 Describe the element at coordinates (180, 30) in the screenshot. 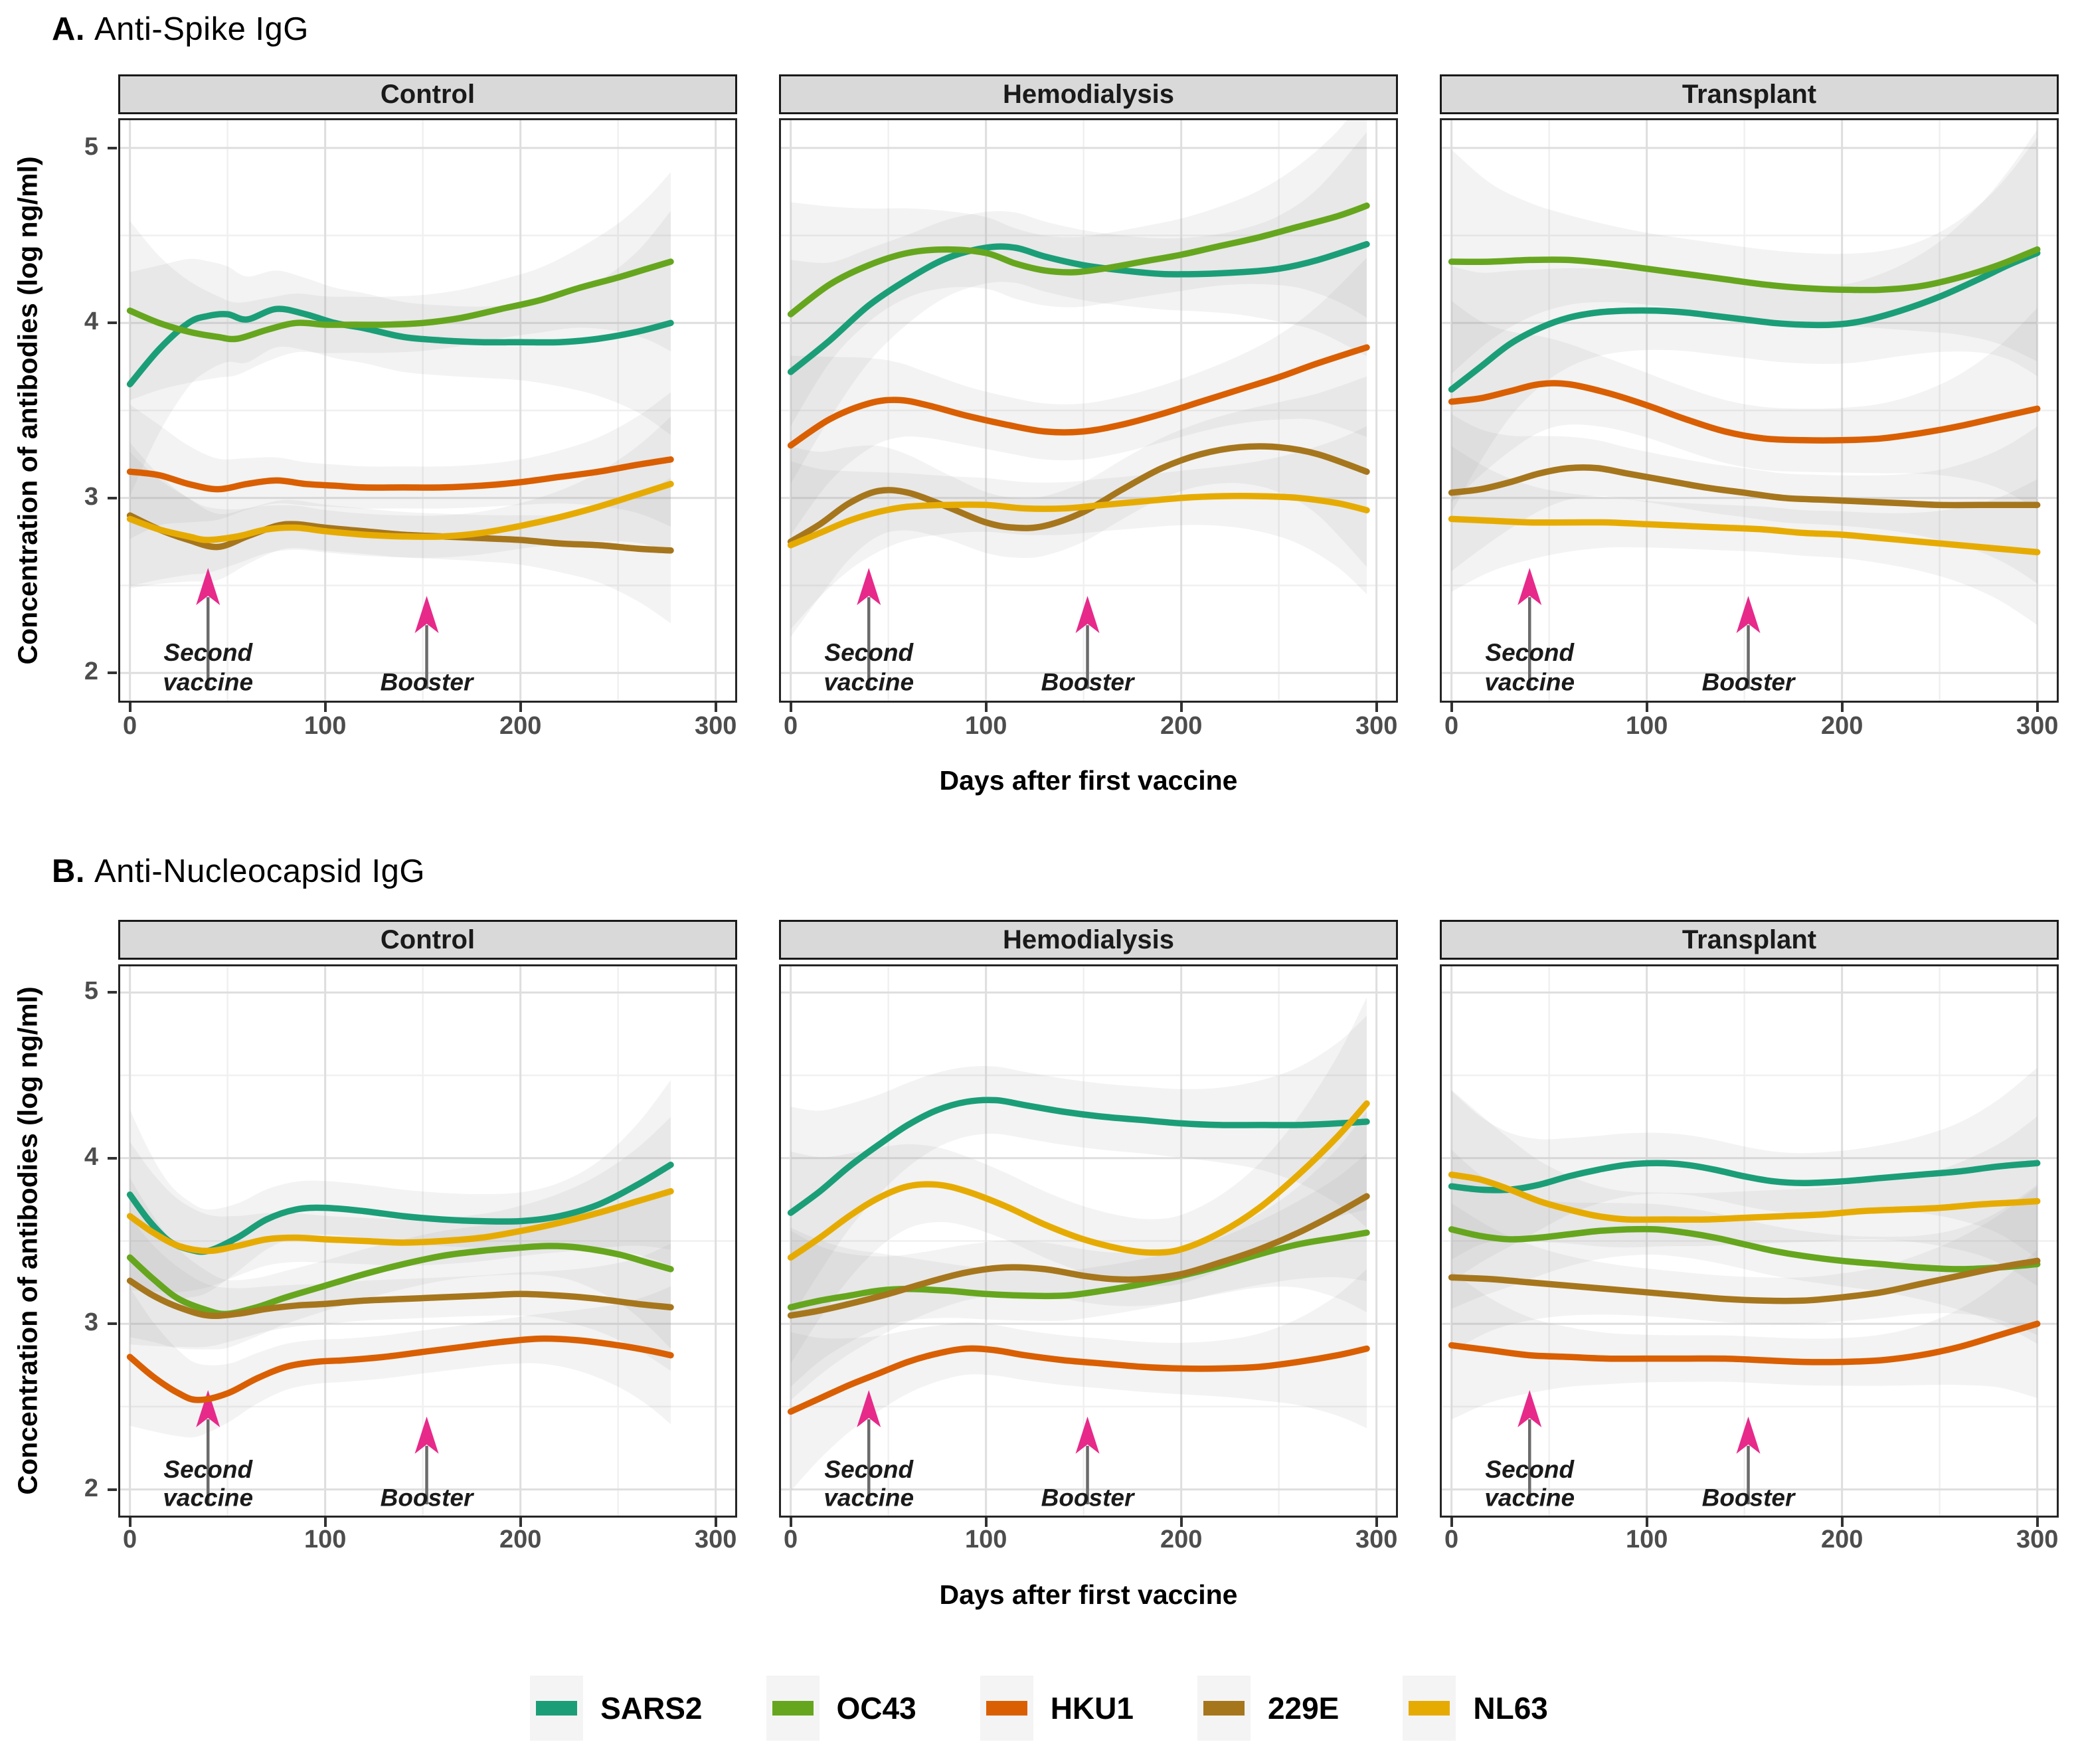

I see `panel-a-title: A. Anti-Spike IgG` at that location.